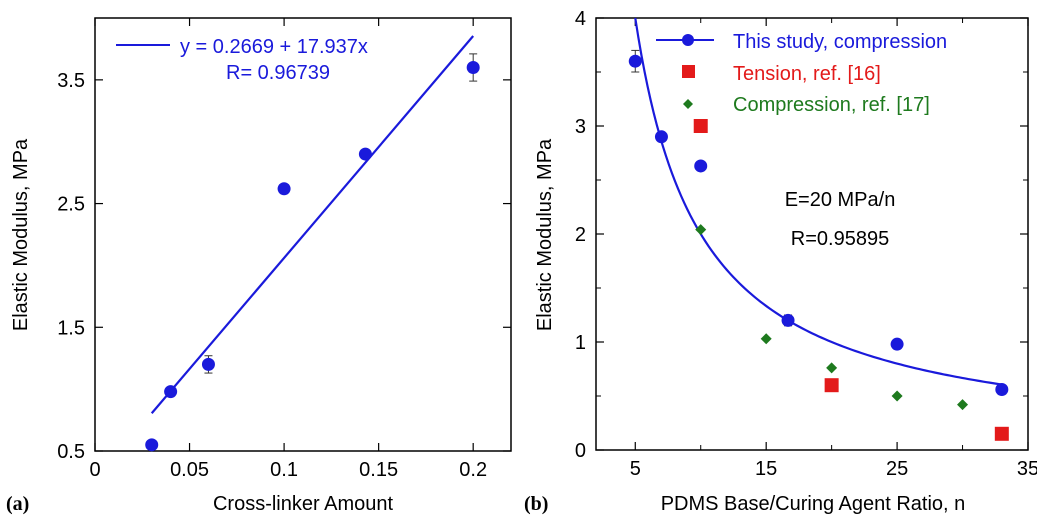 Image resolution: width=1037 pixels, height=520 pixels. What do you see at coordinates (688, 40) in the screenshot?
I see `legend-marker-this-study` at bounding box center [688, 40].